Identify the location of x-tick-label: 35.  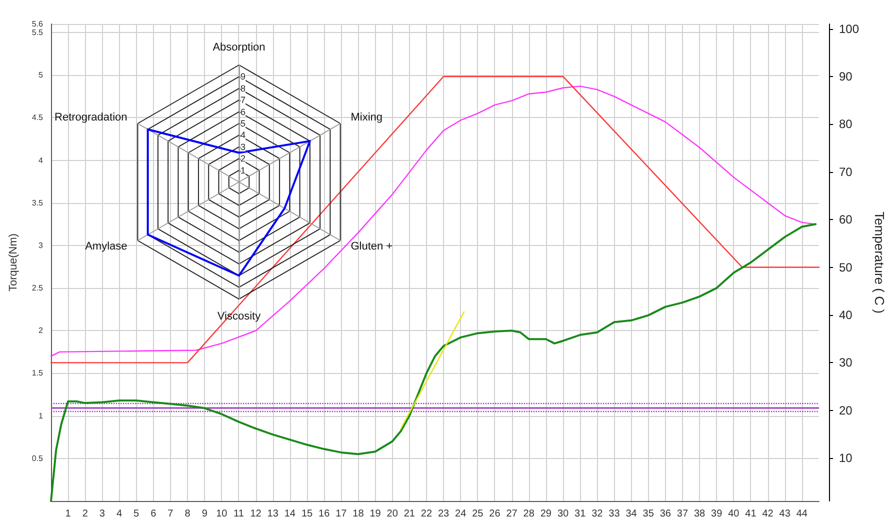
(648, 514).